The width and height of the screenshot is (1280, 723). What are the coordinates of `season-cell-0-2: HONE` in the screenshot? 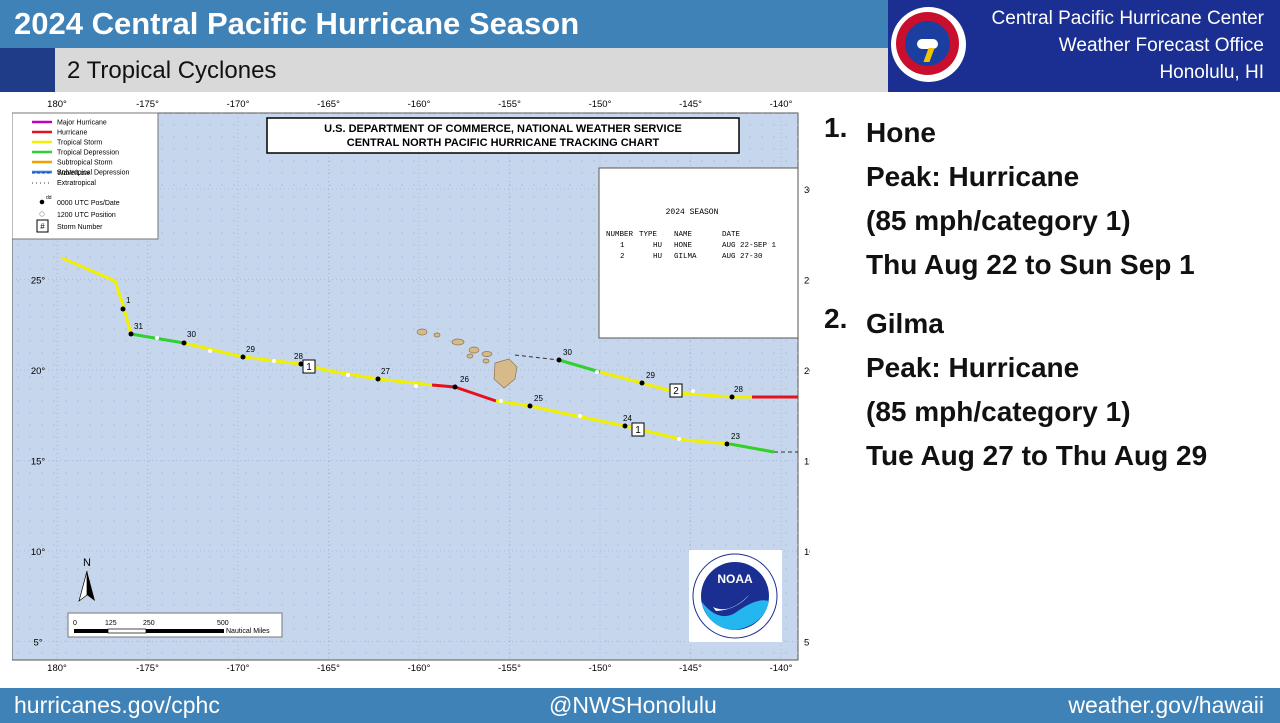 It's located at (683, 246).